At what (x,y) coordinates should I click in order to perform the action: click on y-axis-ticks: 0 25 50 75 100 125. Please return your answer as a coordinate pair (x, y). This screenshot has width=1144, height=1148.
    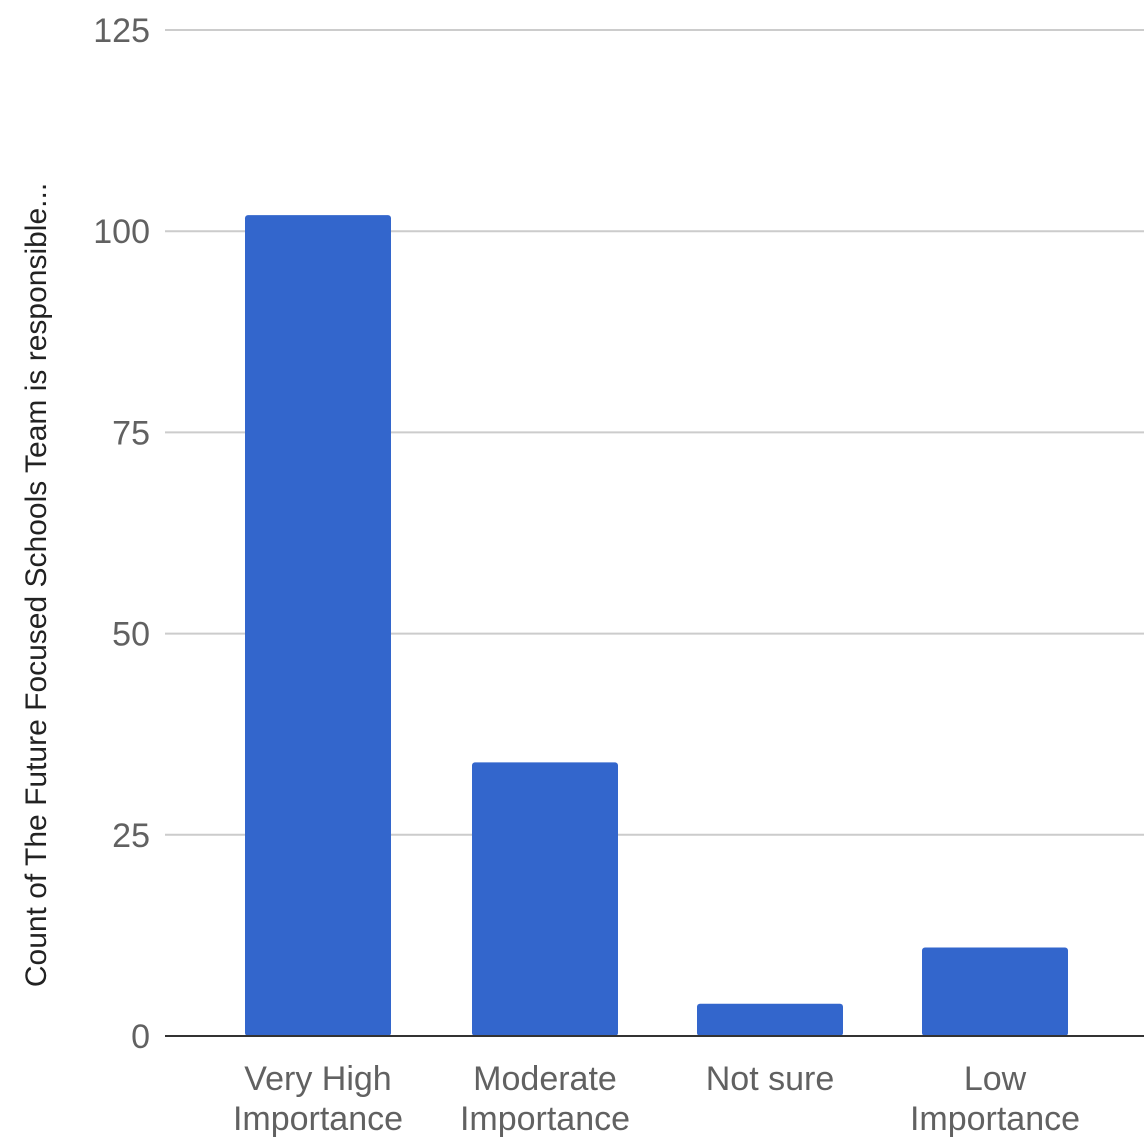
    Looking at the image, I should click on (121, 534).